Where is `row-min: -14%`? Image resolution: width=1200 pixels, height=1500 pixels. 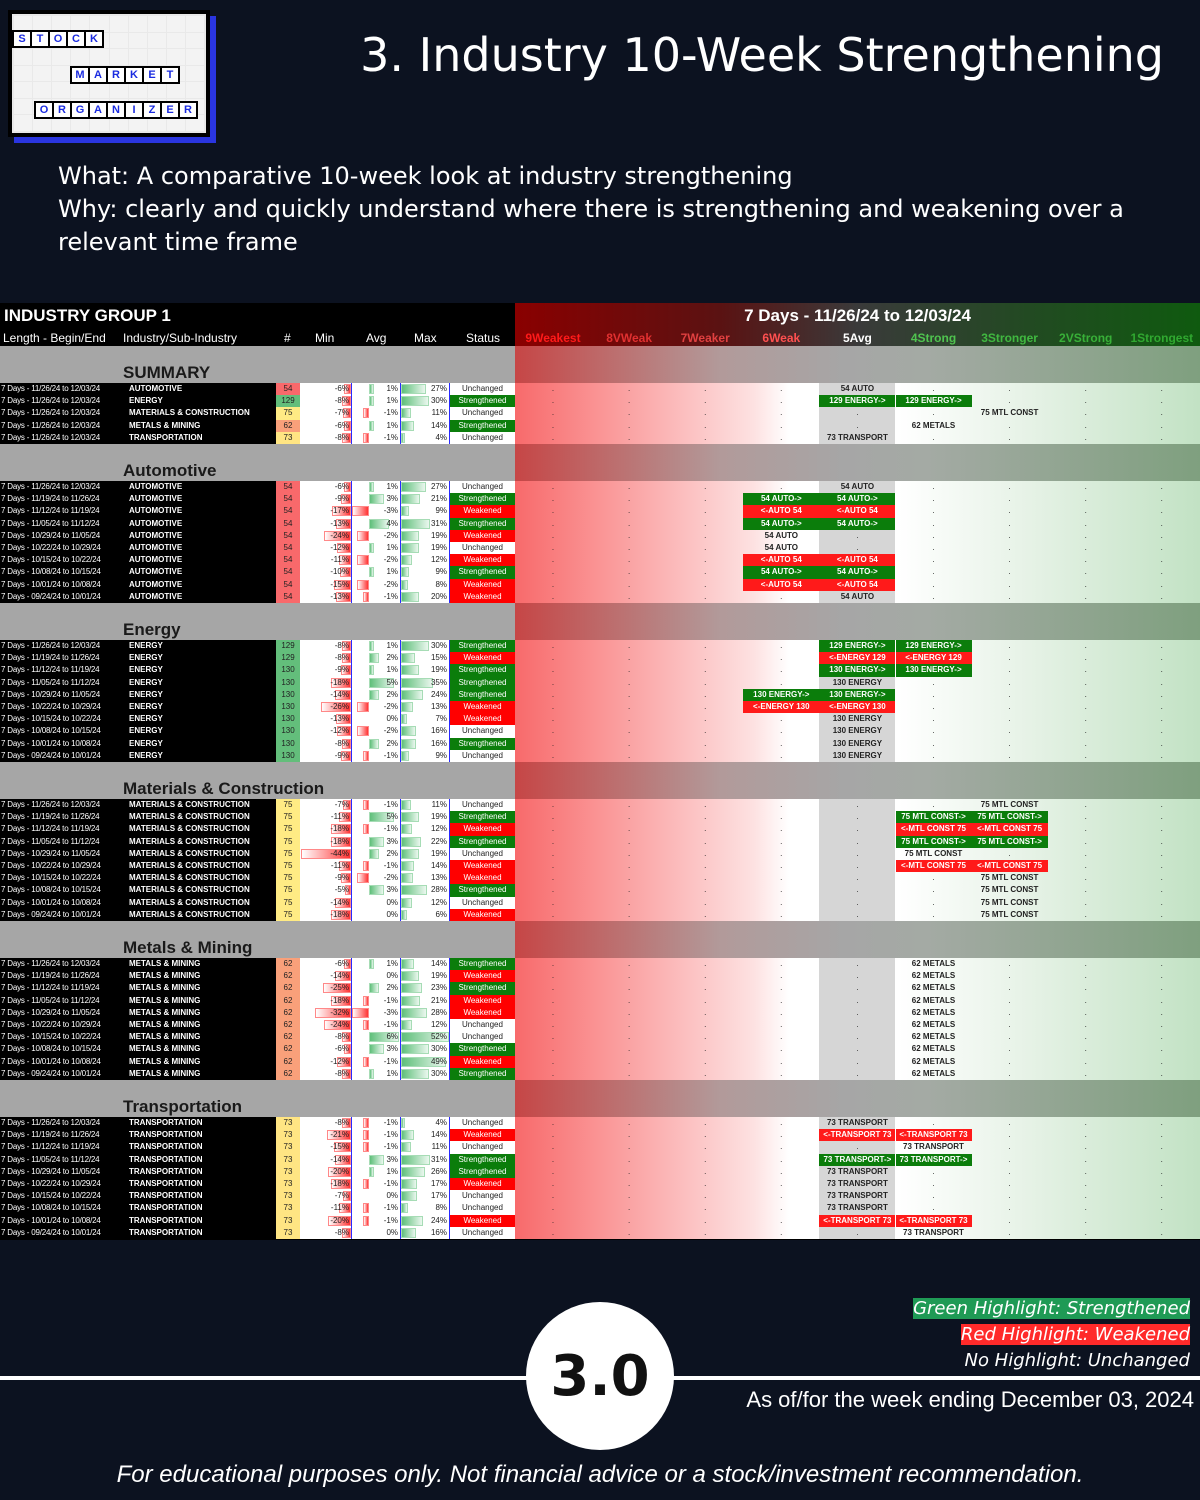
row-min: -14% is located at coordinates (325, 976).